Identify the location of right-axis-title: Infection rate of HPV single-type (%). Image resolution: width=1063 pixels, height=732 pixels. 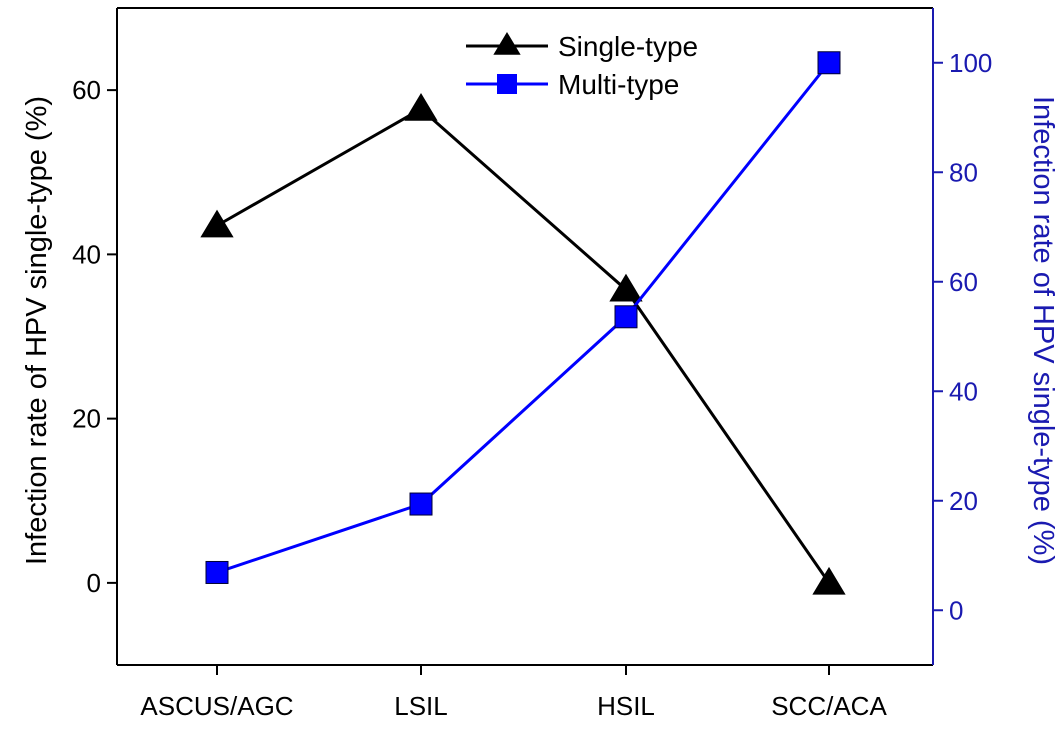
(1043, 330).